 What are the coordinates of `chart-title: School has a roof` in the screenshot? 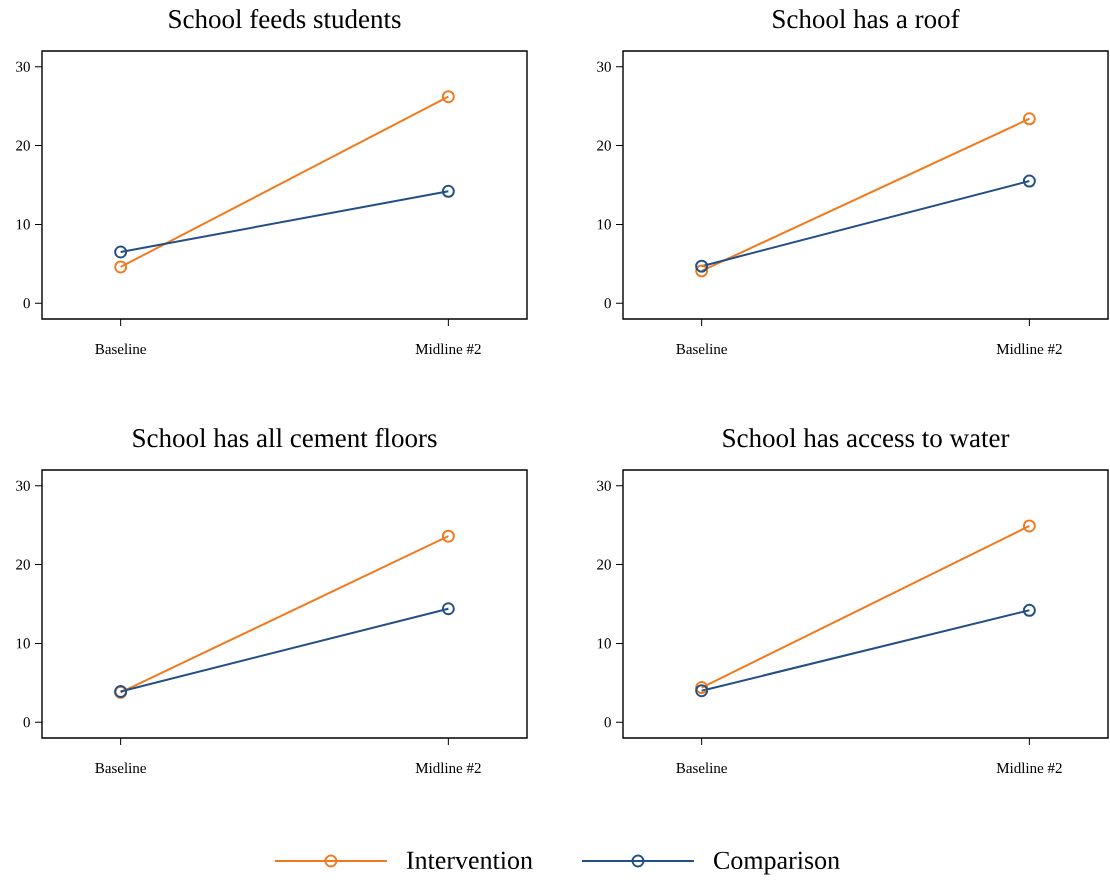 It's located at (866, 18).